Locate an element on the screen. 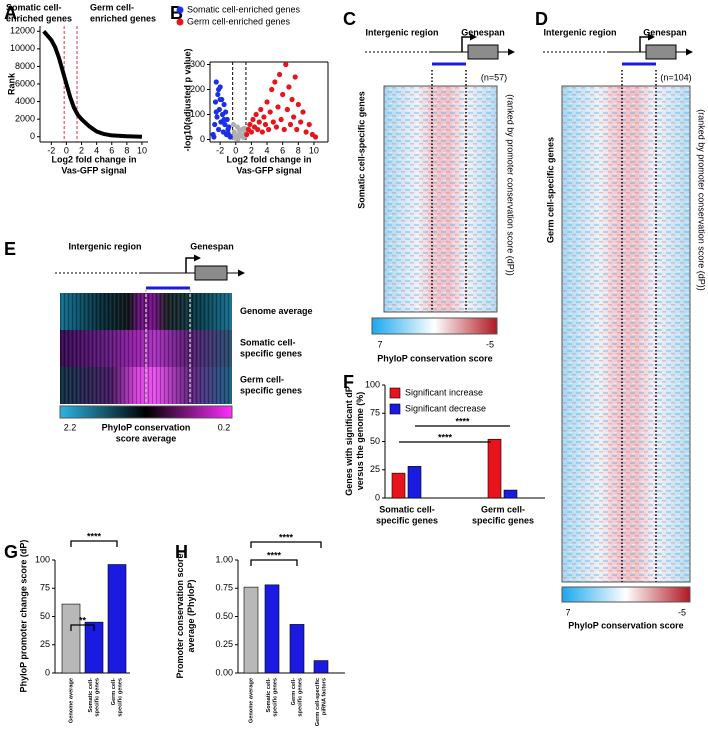  diagram-label: Intergenic region is located at coordinates (104, 246).